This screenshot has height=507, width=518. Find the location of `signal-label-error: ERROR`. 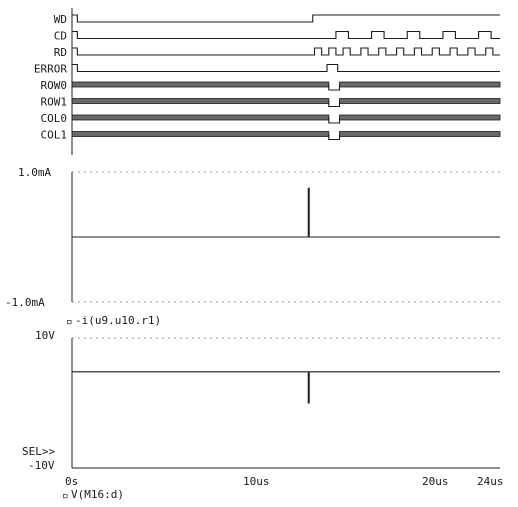

signal-label-error: ERROR is located at coordinates (50, 69).